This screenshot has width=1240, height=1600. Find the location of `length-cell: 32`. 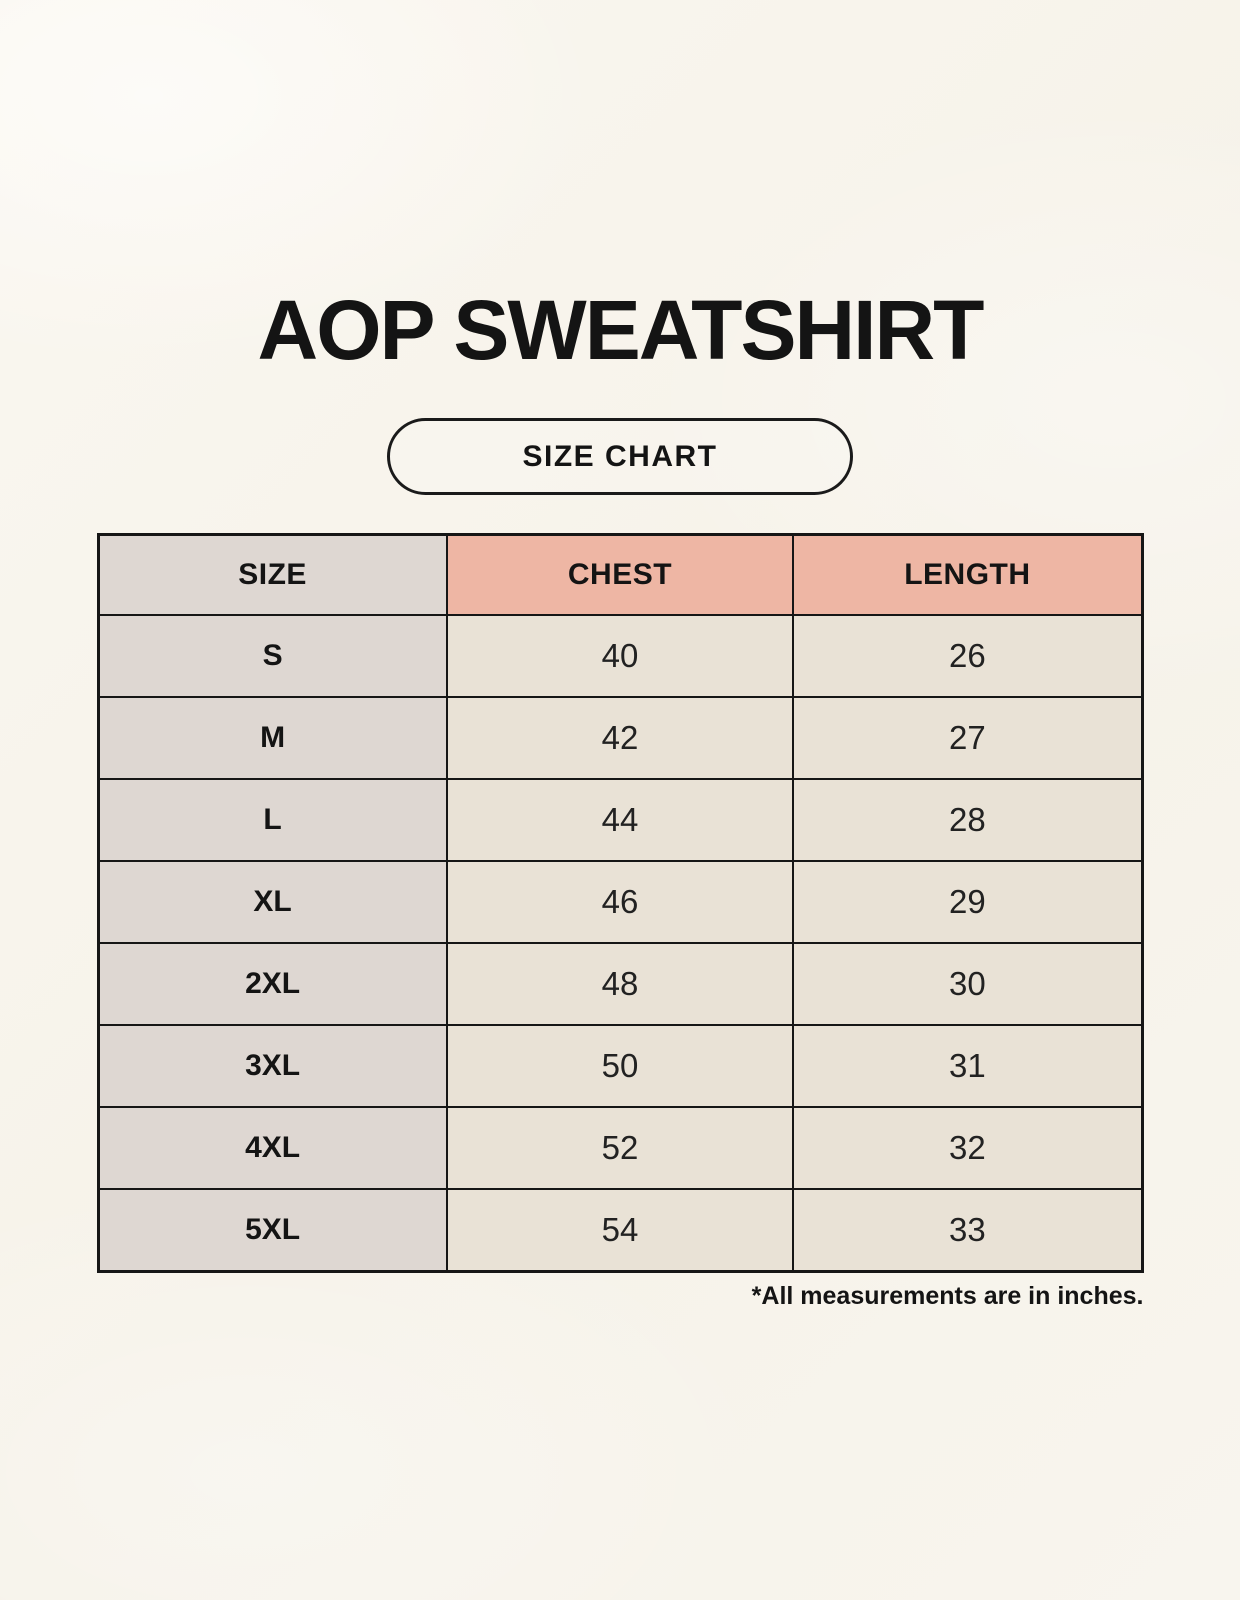

length-cell: 32 is located at coordinates (967, 1148).